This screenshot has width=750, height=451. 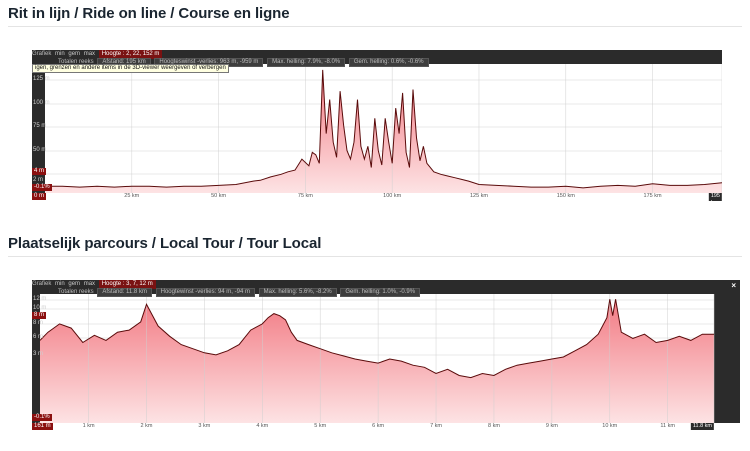 I want to click on y-tick-label: 100 m, so click(x=41, y=103).